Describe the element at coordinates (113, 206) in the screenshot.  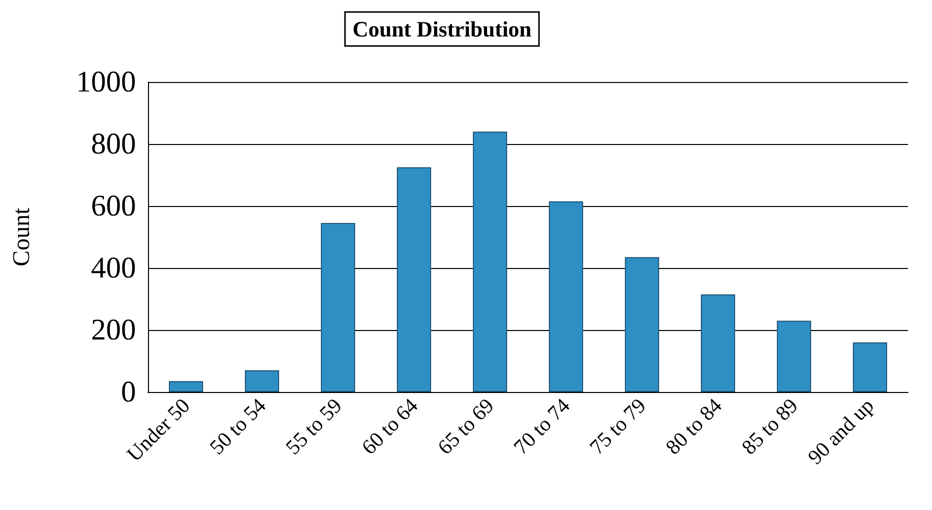
I see `y-tick-label: 600` at that location.